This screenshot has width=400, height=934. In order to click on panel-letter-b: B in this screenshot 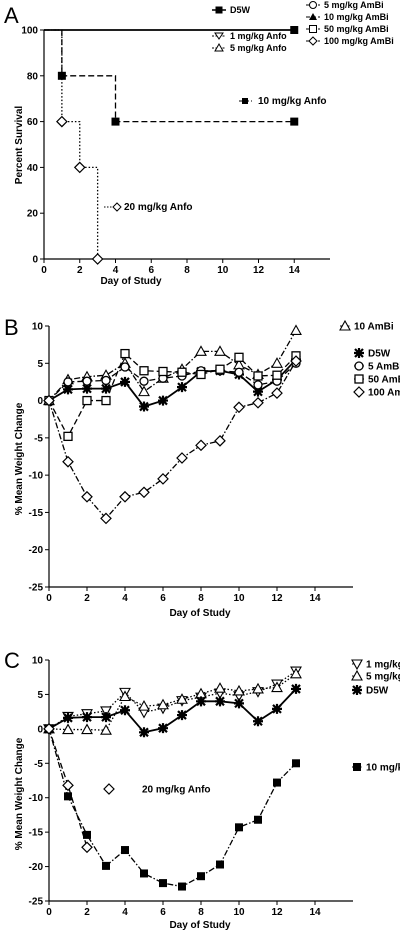, I will do `click(11, 327)`.